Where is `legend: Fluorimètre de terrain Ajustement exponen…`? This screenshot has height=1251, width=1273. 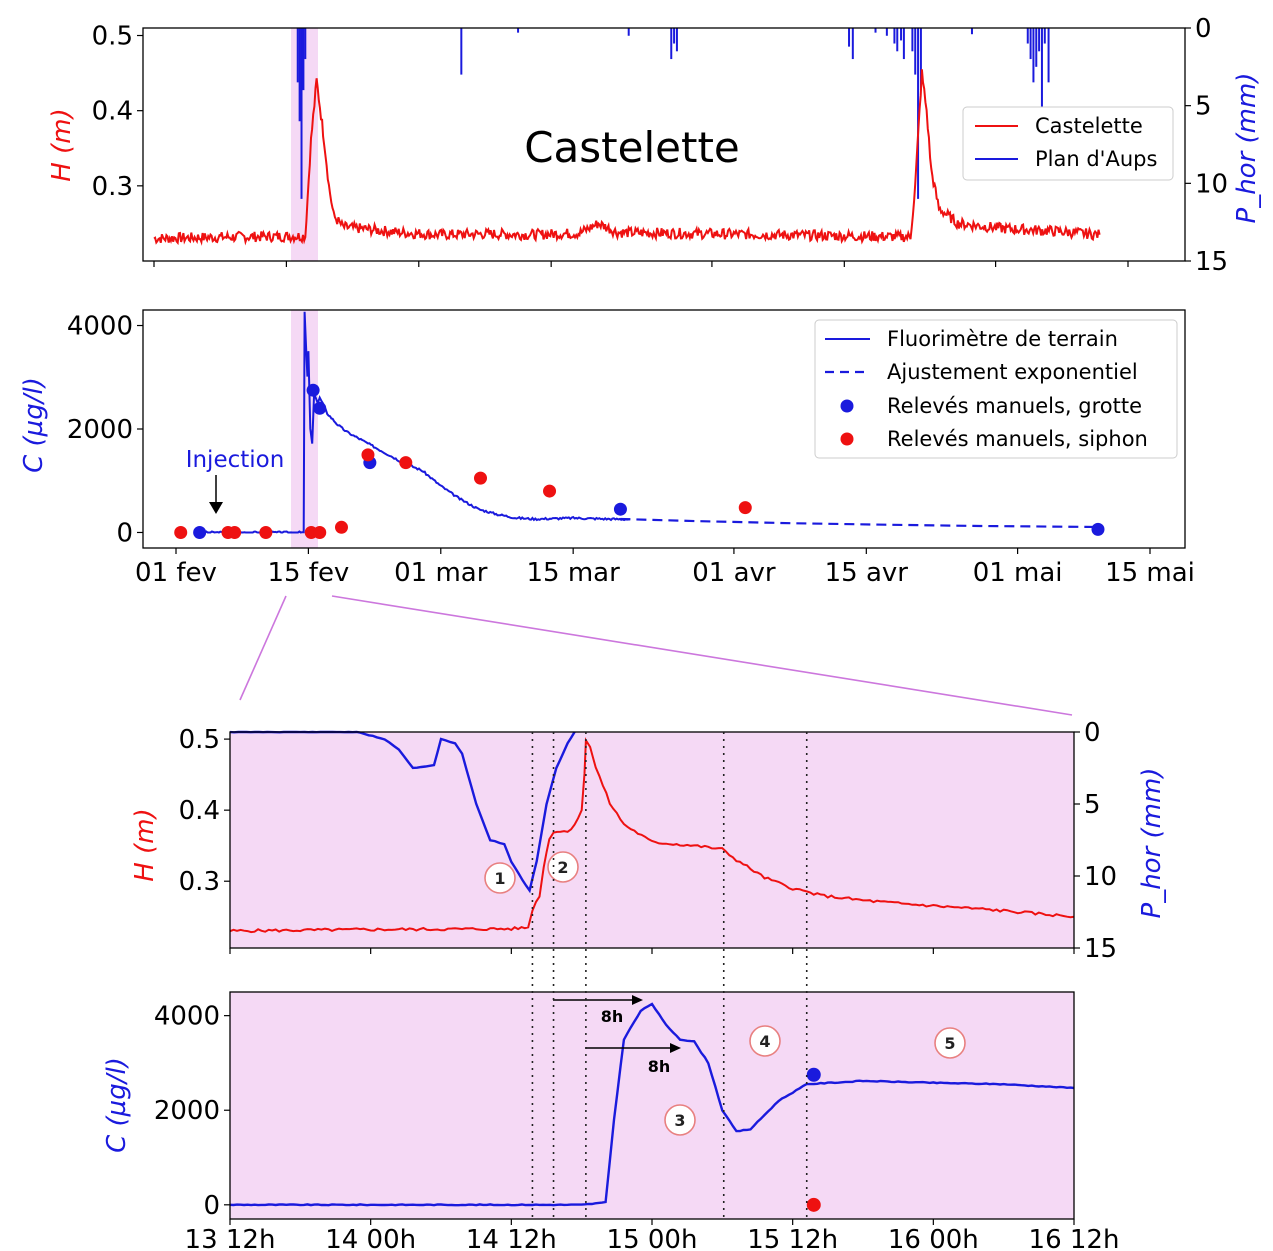
legend: Fluorimètre de terrain Ajustement exponen… is located at coordinates (996, 389).